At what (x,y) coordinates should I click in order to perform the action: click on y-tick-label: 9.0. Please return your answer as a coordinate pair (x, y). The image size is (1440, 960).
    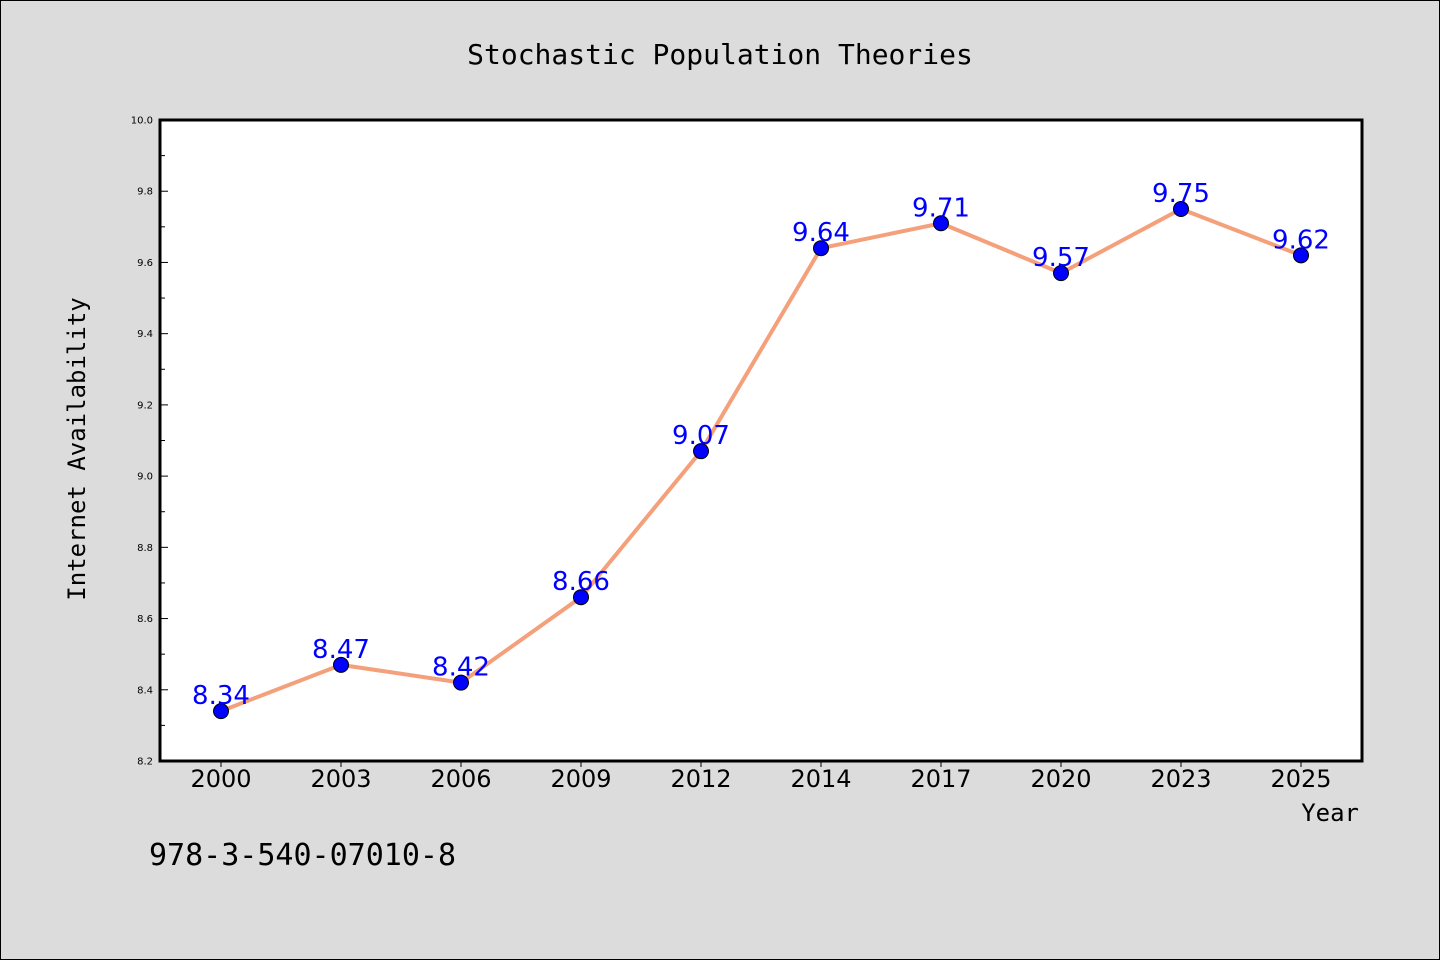
    Looking at the image, I should click on (145, 477).